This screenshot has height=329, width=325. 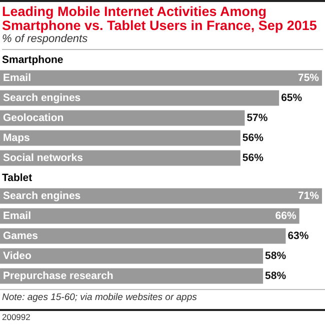 I want to click on data-label: 75%, so click(x=309, y=78).